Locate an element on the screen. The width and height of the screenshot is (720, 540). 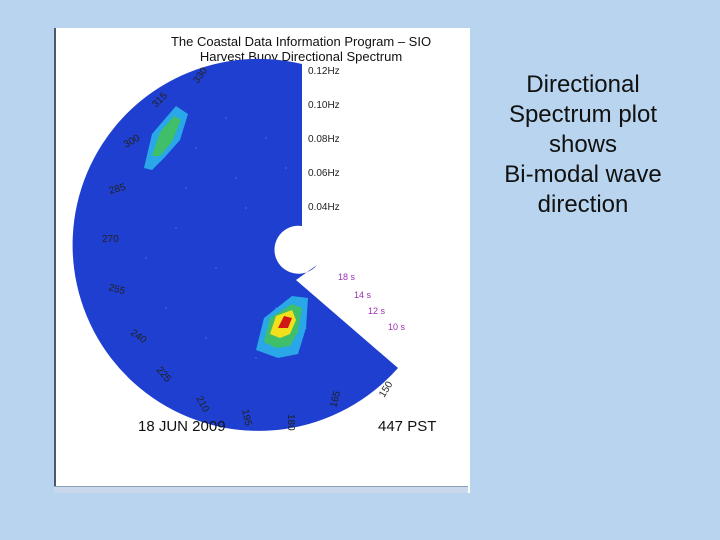
dir-label-180: 180 is located at coordinates (290, 422).